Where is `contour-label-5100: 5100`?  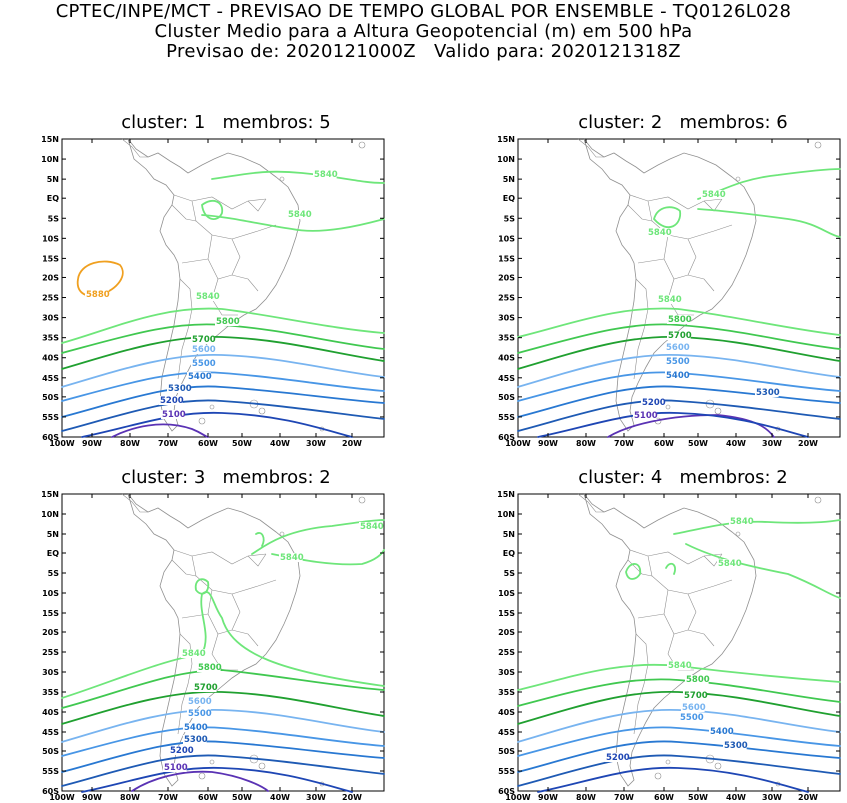 contour-label-5100: 5100 is located at coordinates (646, 416).